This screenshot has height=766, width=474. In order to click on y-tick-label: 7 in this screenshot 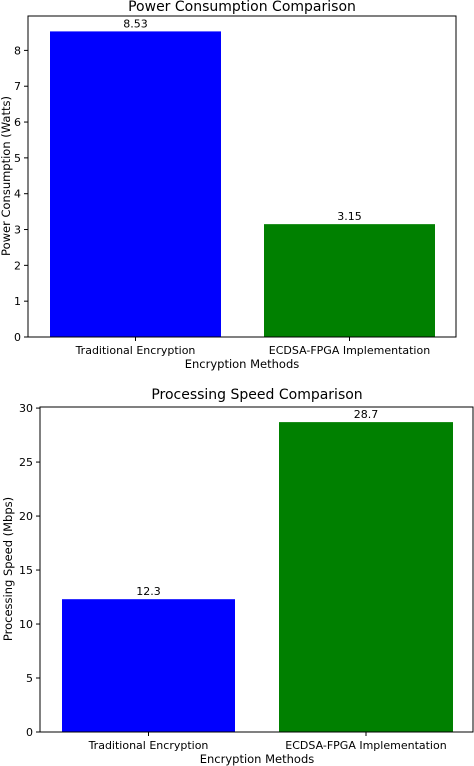, I will do `click(17, 86)`.